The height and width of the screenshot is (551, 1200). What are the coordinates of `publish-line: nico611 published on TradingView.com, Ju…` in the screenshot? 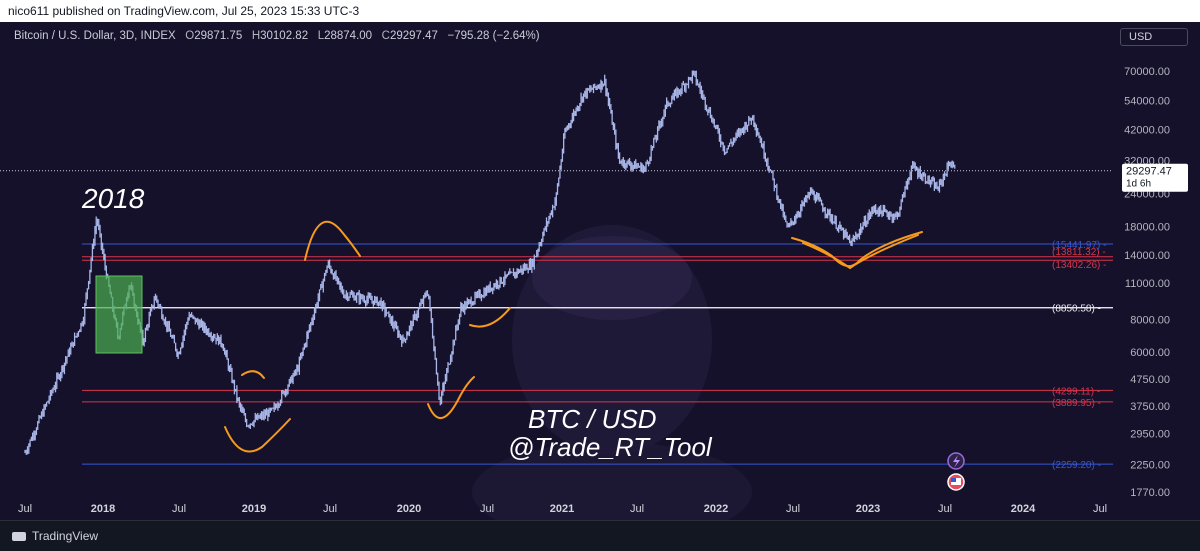 It's located at (184, 11).